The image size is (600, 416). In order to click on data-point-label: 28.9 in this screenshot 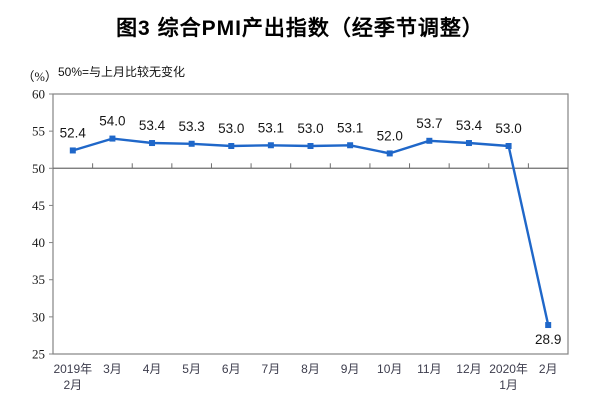, I will do `click(548, 339)`.